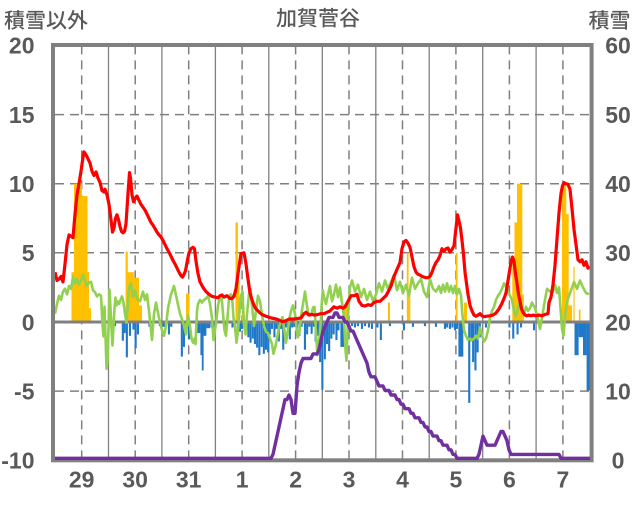 The width and height of the screenshot is (636, 506). Describe the element at coordinates (618, 184) in the screenshot. I see `svg-text: 40` at that location.